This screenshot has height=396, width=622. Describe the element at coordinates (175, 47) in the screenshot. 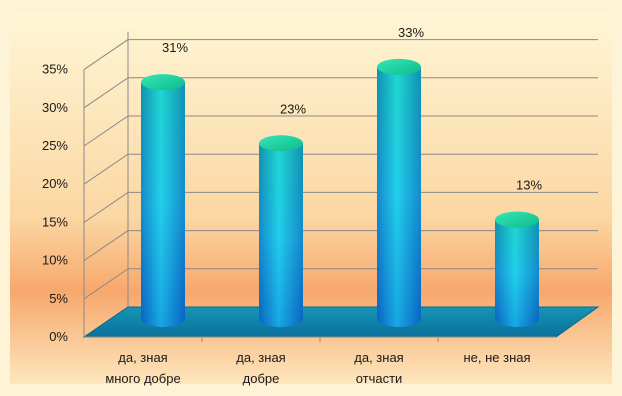

I see `data-label: 31%` at that location.